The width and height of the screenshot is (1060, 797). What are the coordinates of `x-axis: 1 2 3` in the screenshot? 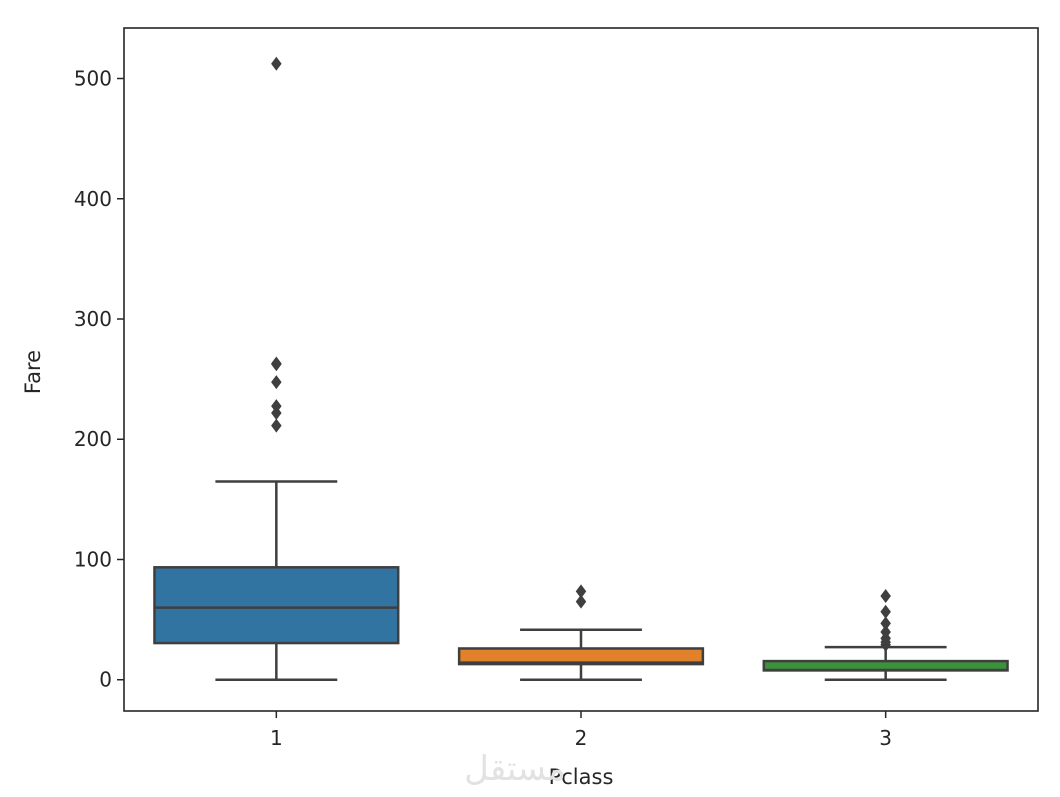 It's located at (581, 730).